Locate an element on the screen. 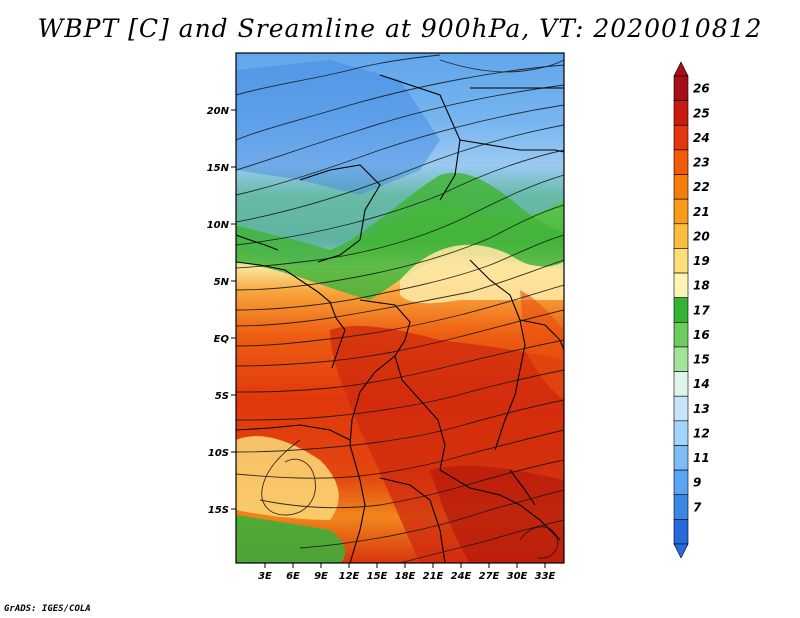  lat-tick: 15N is located at coordinates (221, 168).